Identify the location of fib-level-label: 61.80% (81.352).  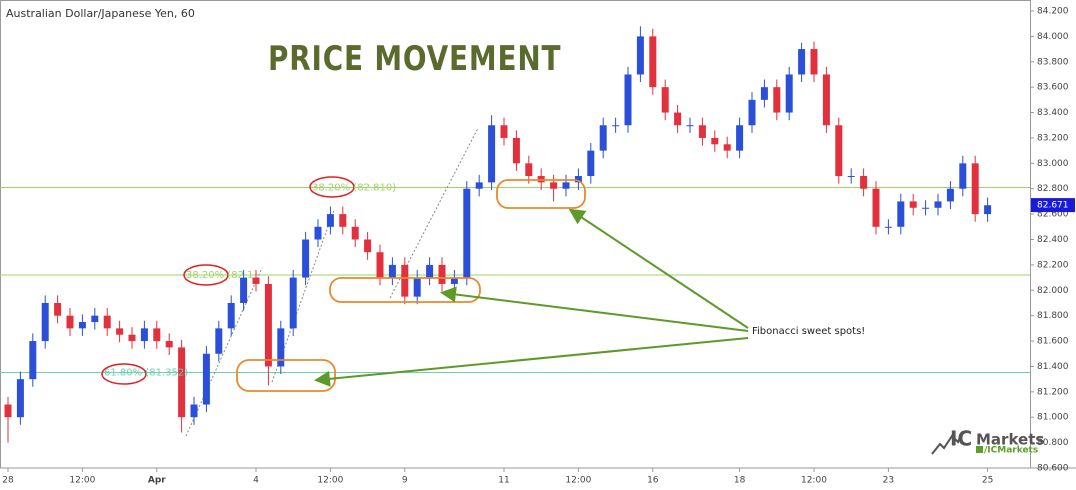
(146, 373).